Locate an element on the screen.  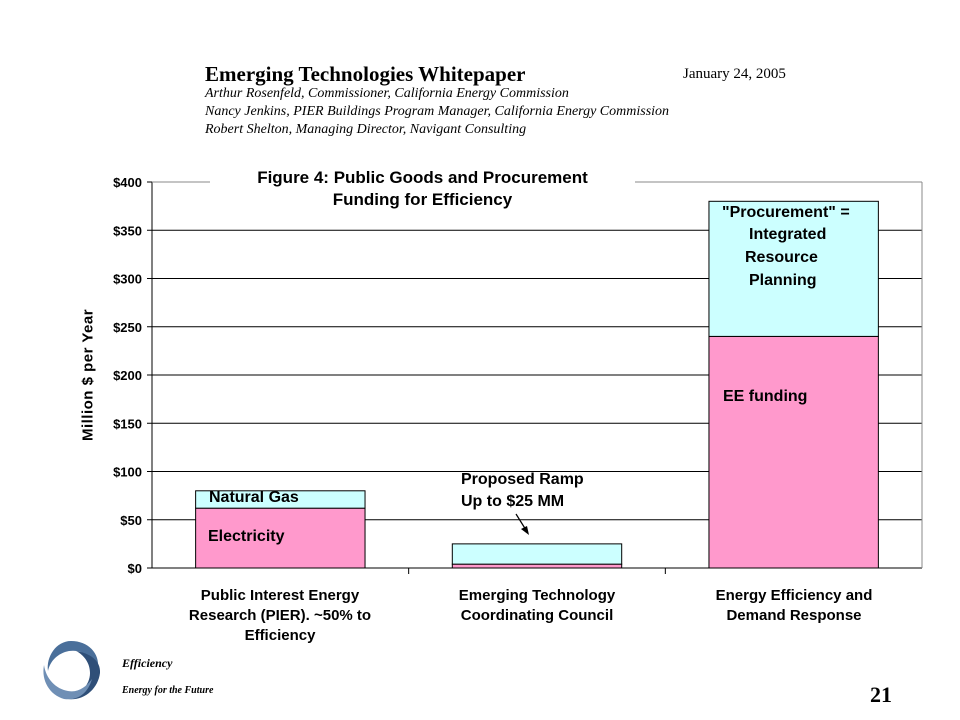
logo-swirl-icon is located at coordinates (72, 670).